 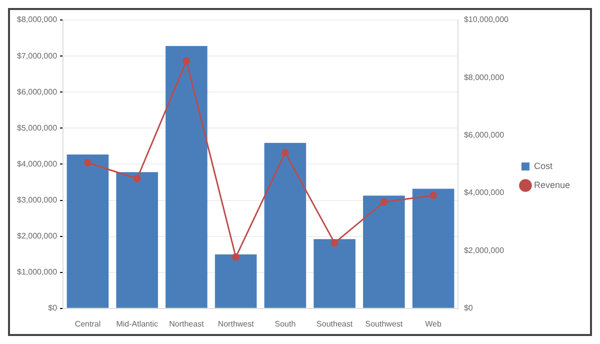 I want to click on y-tick-label: $1,000,000, so click(x=37, y=272).